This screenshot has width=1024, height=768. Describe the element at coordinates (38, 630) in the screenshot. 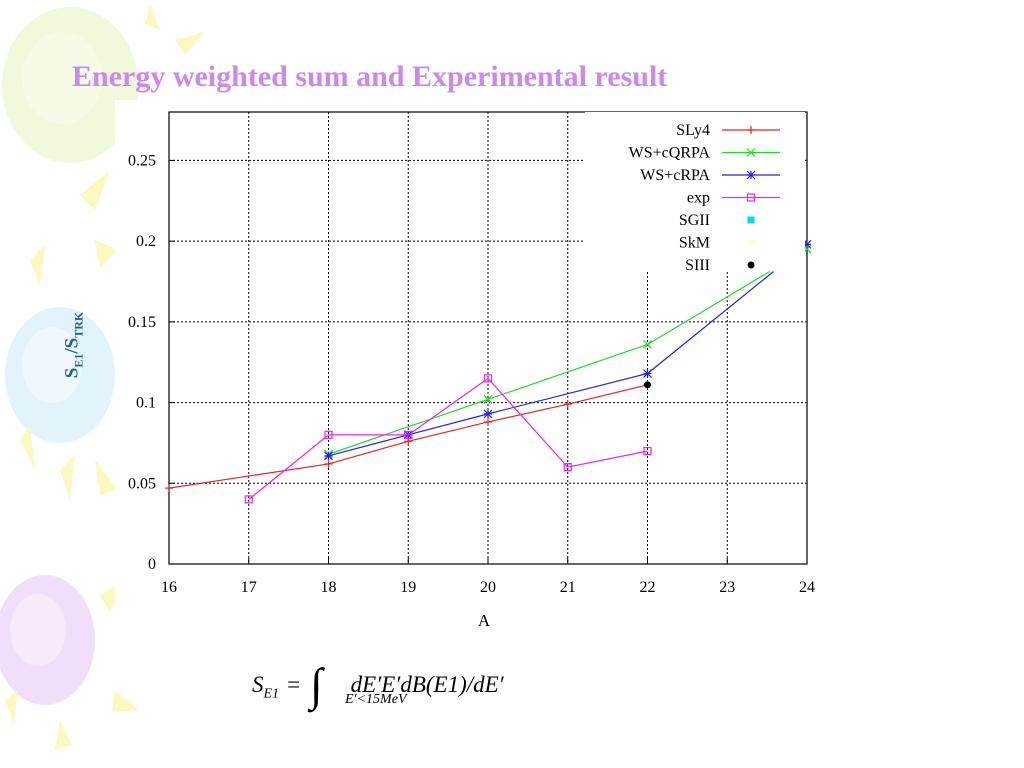

I see `balloon-purple-inner-decoration` at that location.